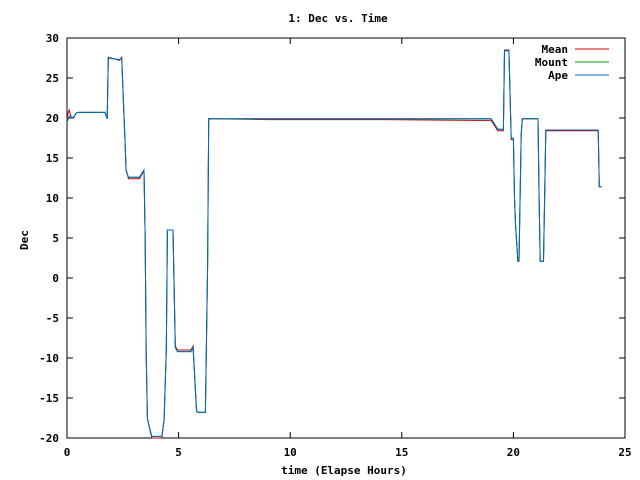  What do you see at coordinates (513, 452) in the screenshot?
I see `x-tick-label-4: 20` at bounding box center [513, 452].